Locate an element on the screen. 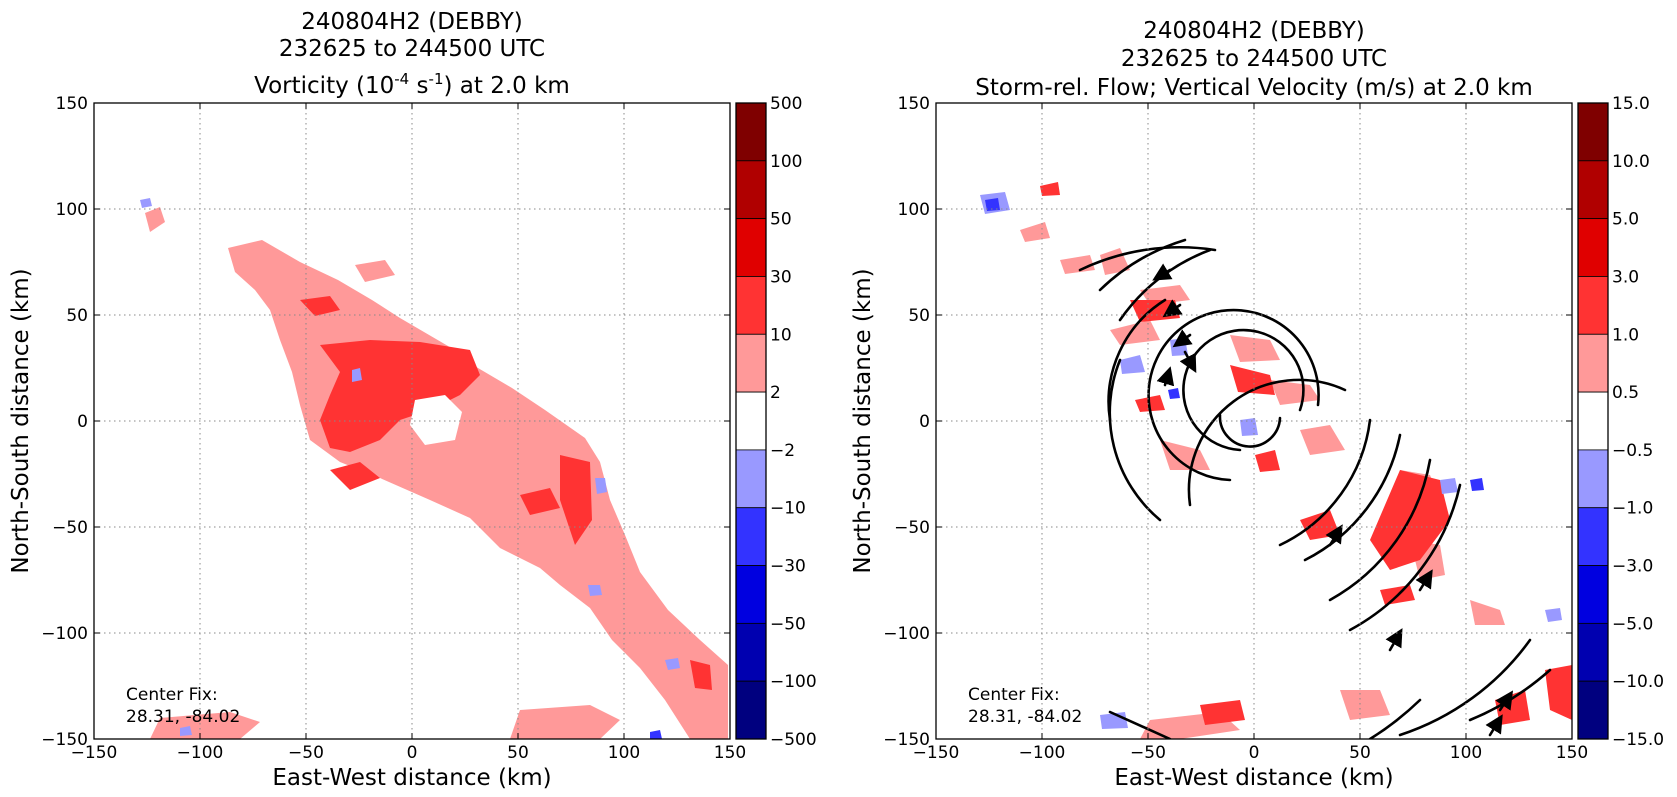  panel1-colorbar: 500 100 50 30 10 2 −2 −10 −30 −50 −100 −500 is located at coordinates (776, 422).